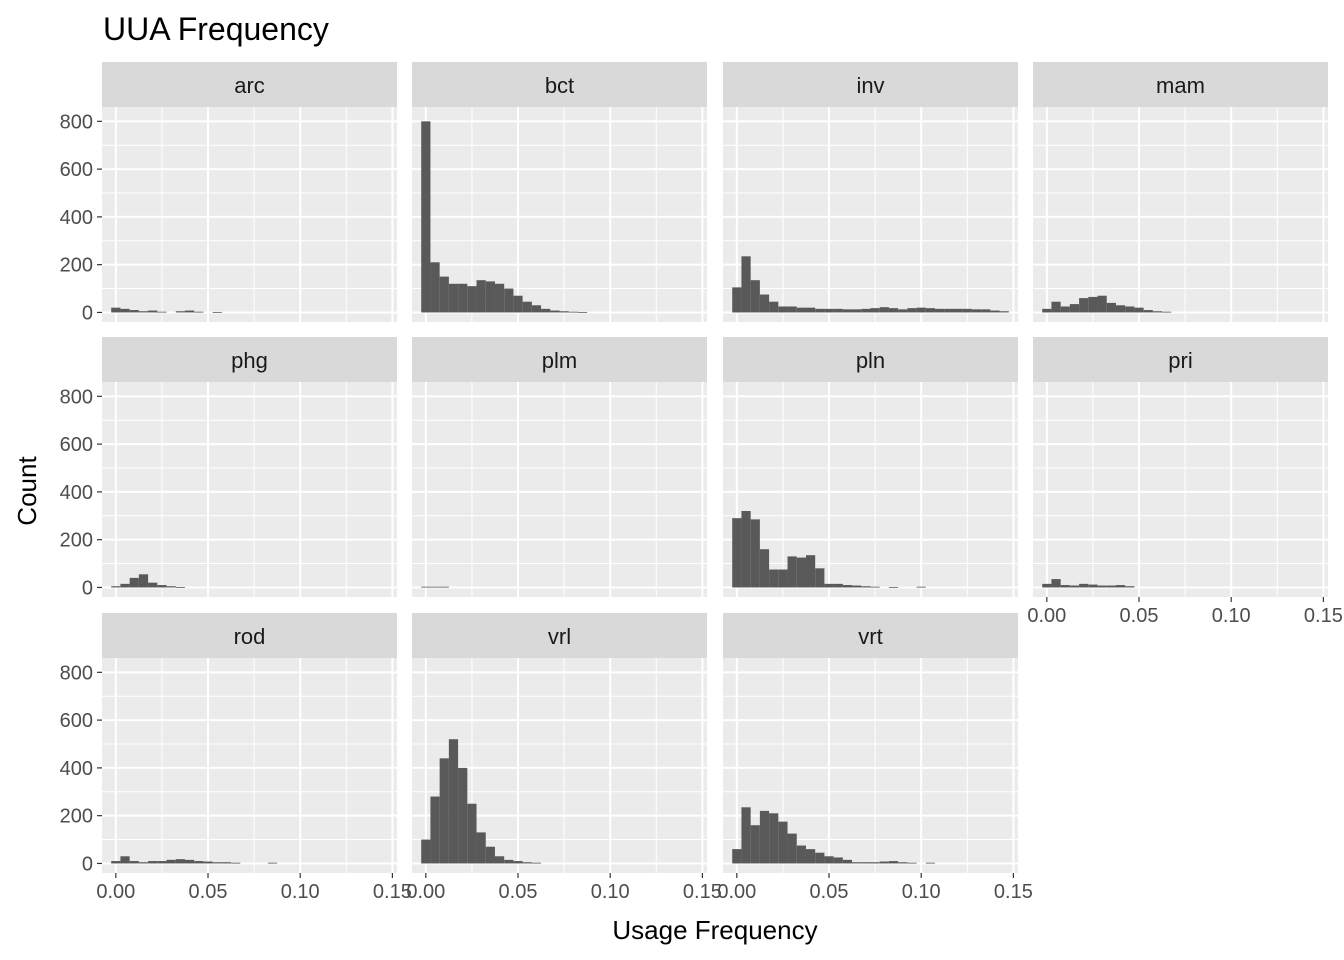 This screenshot has width=1344, height=960. I want to click on facet-label-rod: rod, so click(250, 636).